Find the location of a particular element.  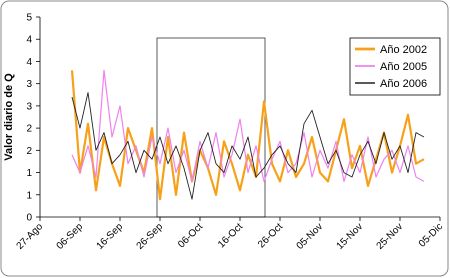

y-tick-label: 0 is located at coordinates (29, 218).